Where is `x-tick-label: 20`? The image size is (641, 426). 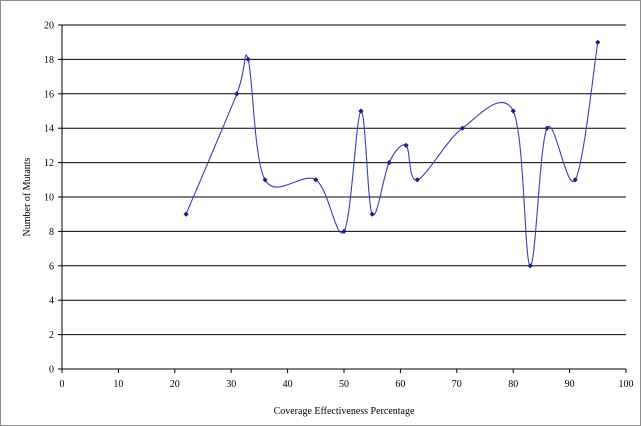
x-tick-label: 20 is located at coordinates (175, 384).